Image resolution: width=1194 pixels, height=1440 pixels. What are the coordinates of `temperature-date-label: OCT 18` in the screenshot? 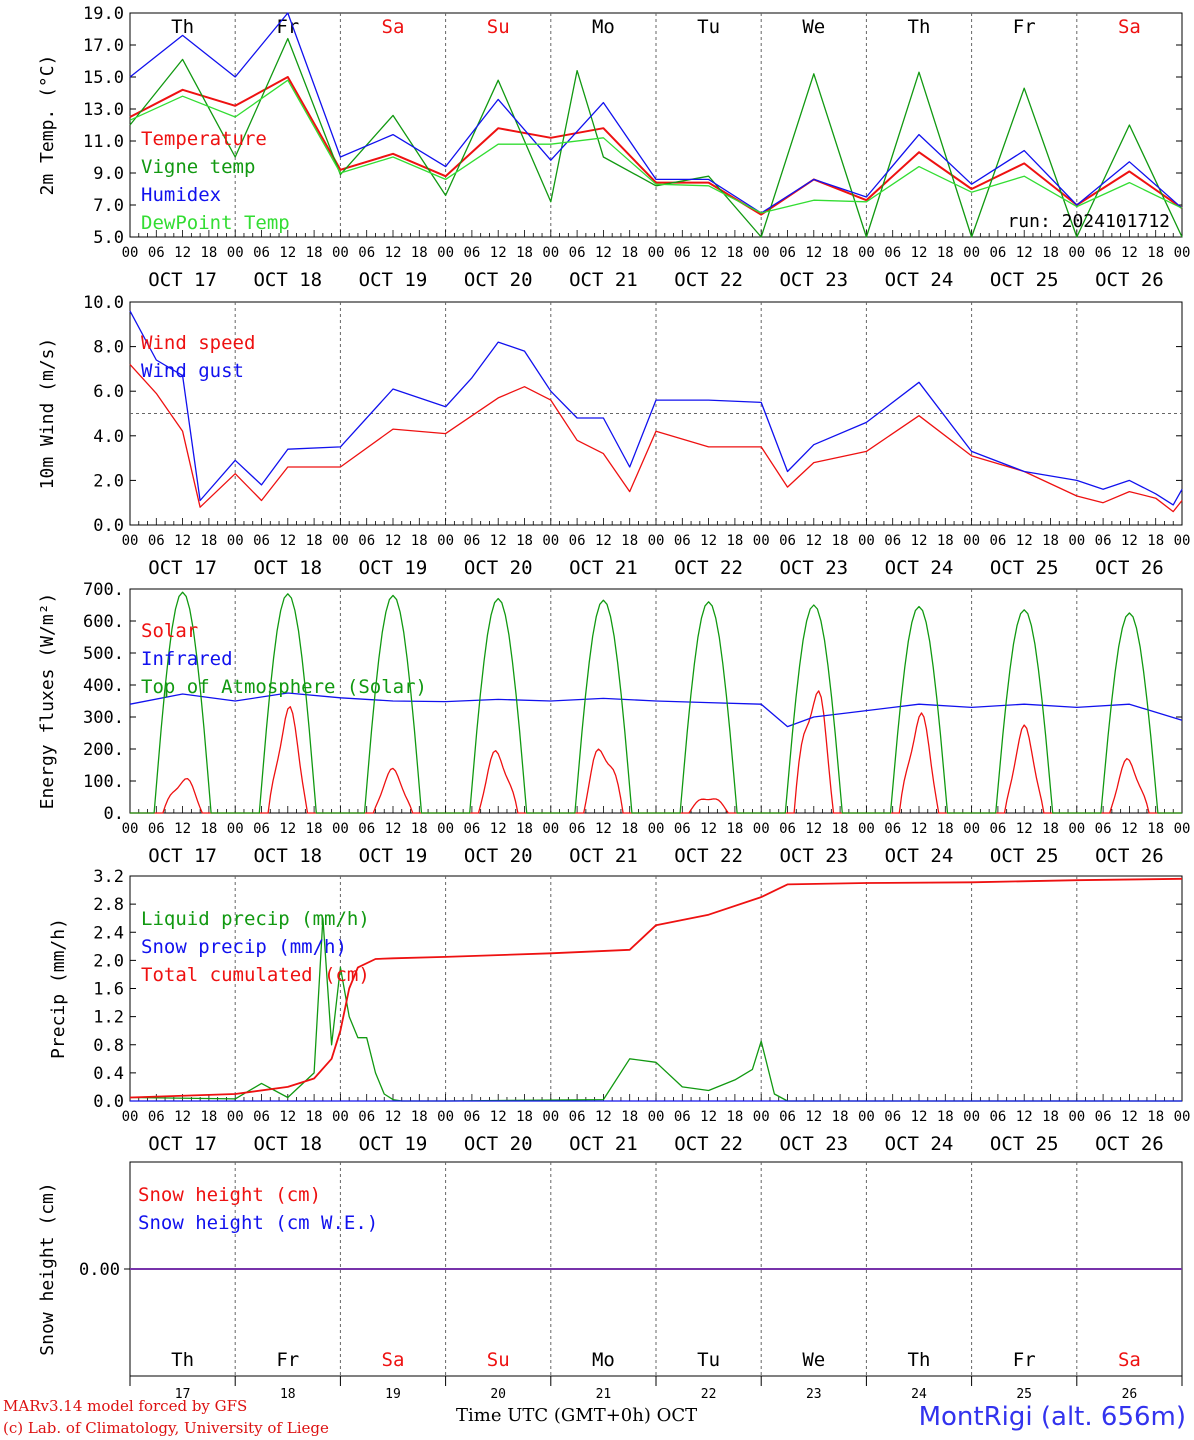 It's located at (287, 280).